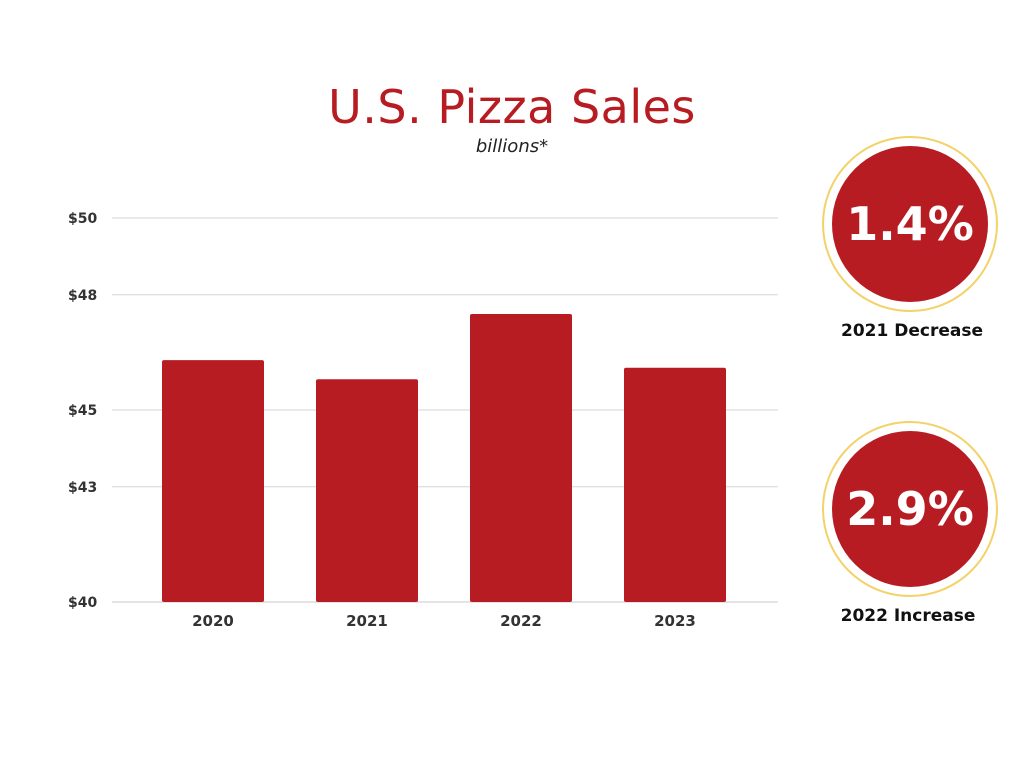 This screenshot has height=768, width=1024. What do you see at coordinates (675, 621) in the screenshot?
I see `x-tick-label: 2023` at bounding box center [675, 621].